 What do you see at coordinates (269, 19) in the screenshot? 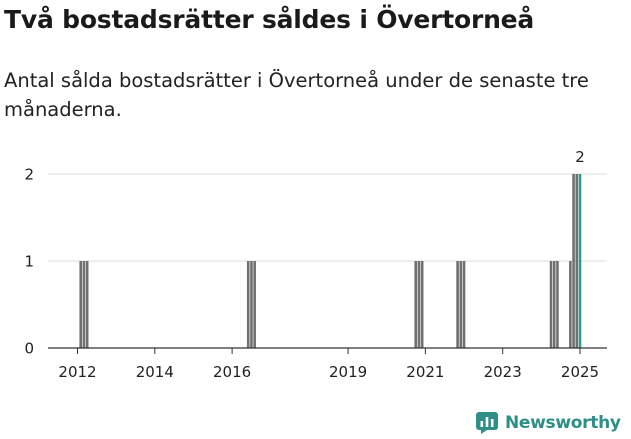
I see `chart-title: Två bostadsrätter såldes i Övertorneå` at bounding box center [269, 19].